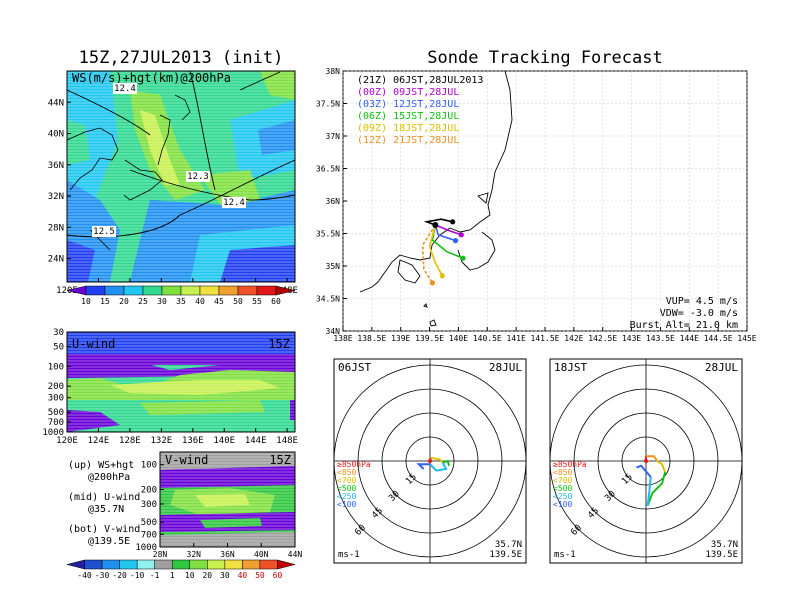  I want to click on key-mid: (mid) U-wind, so click(104, 497).